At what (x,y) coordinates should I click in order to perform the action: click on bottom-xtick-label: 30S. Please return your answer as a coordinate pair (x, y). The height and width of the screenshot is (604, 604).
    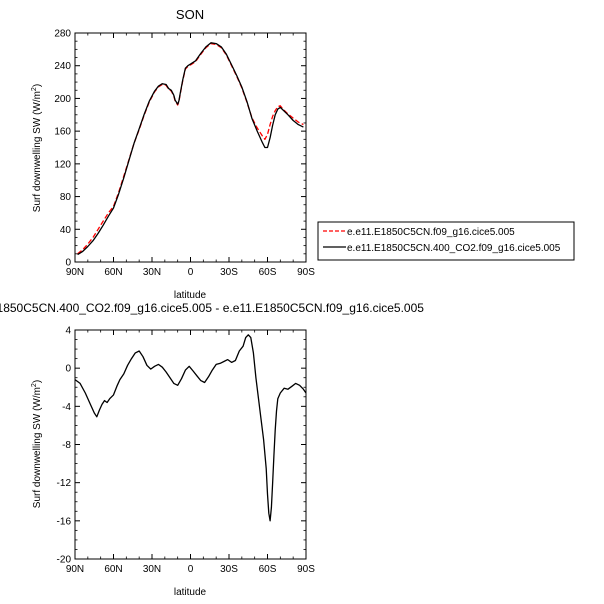
    Looking at the image, I should click on (229, 569).